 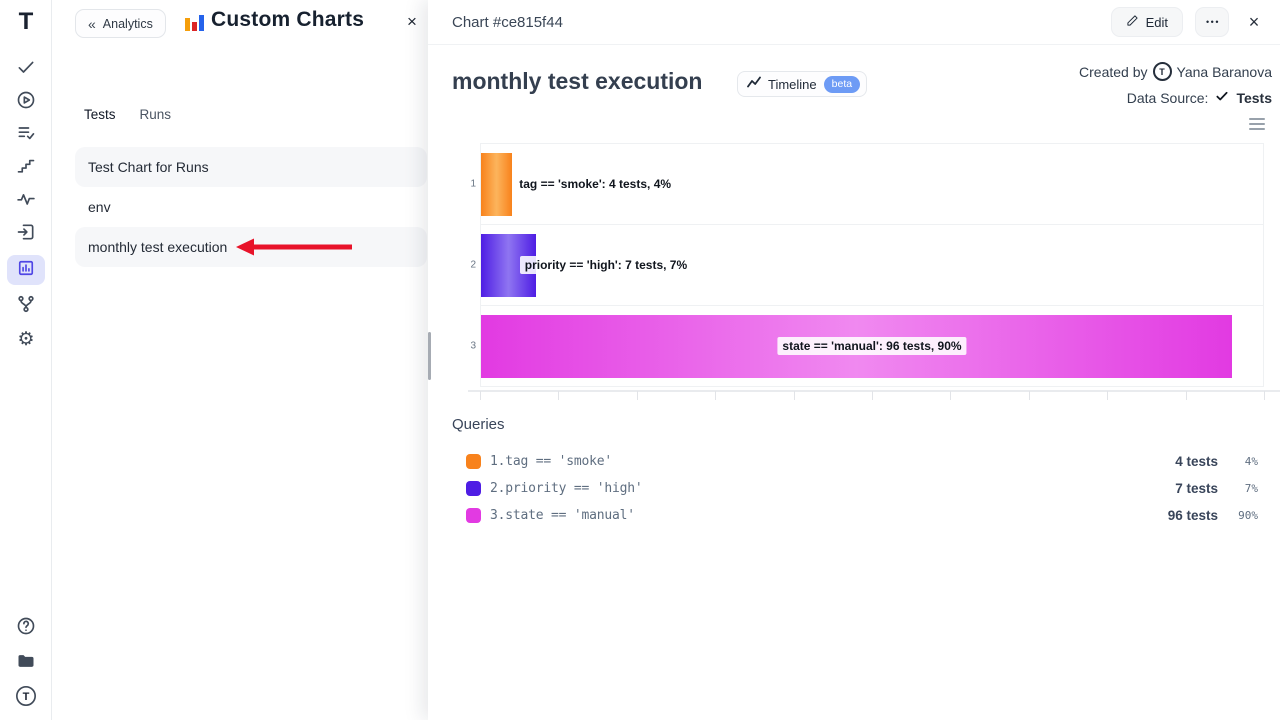 I want to click on chart-row: 2 priority == 'high': 7 tests, 7%, so click(x=867, y=265).